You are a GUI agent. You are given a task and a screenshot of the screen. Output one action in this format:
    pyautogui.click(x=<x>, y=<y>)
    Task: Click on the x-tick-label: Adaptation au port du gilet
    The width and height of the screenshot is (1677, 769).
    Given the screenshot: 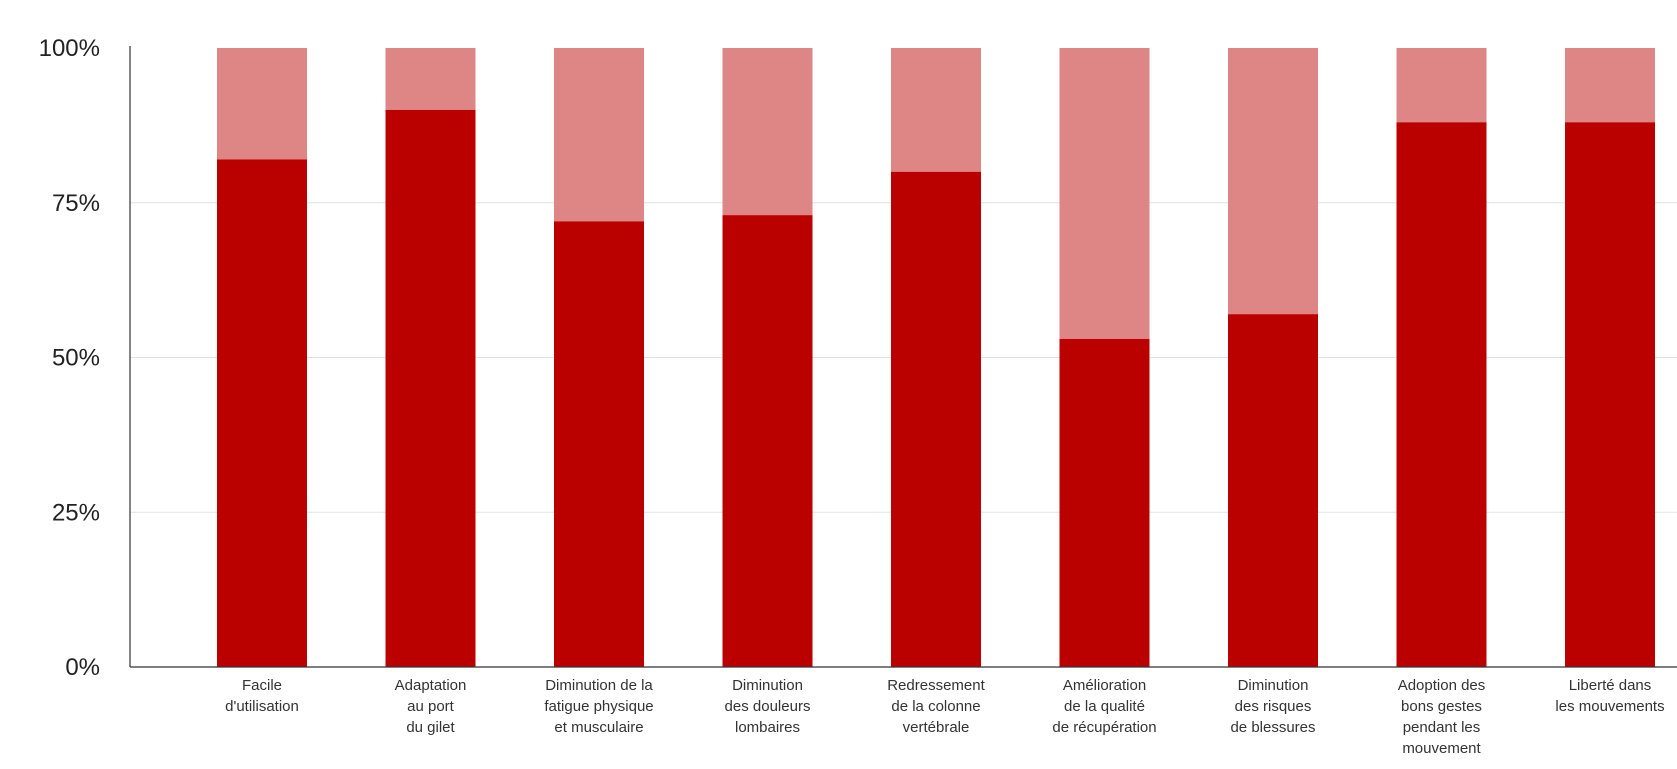 What is the action you would take?
    pyautogui.click(x=431, y=706)
    